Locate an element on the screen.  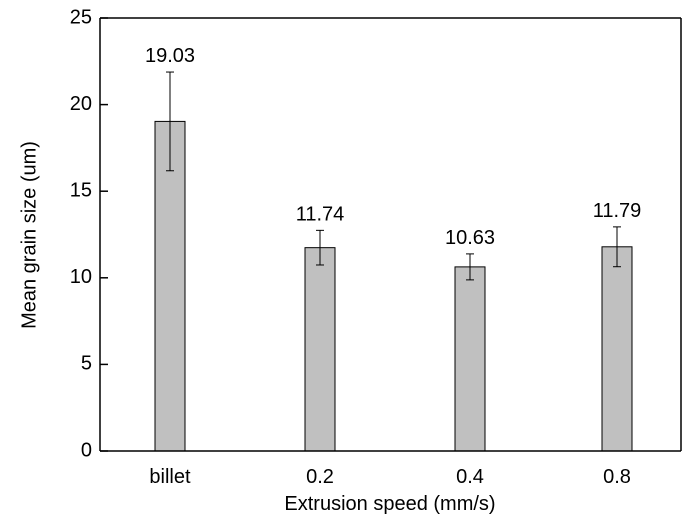
y-tick-label: 5 is located at coordinates (86, 364).